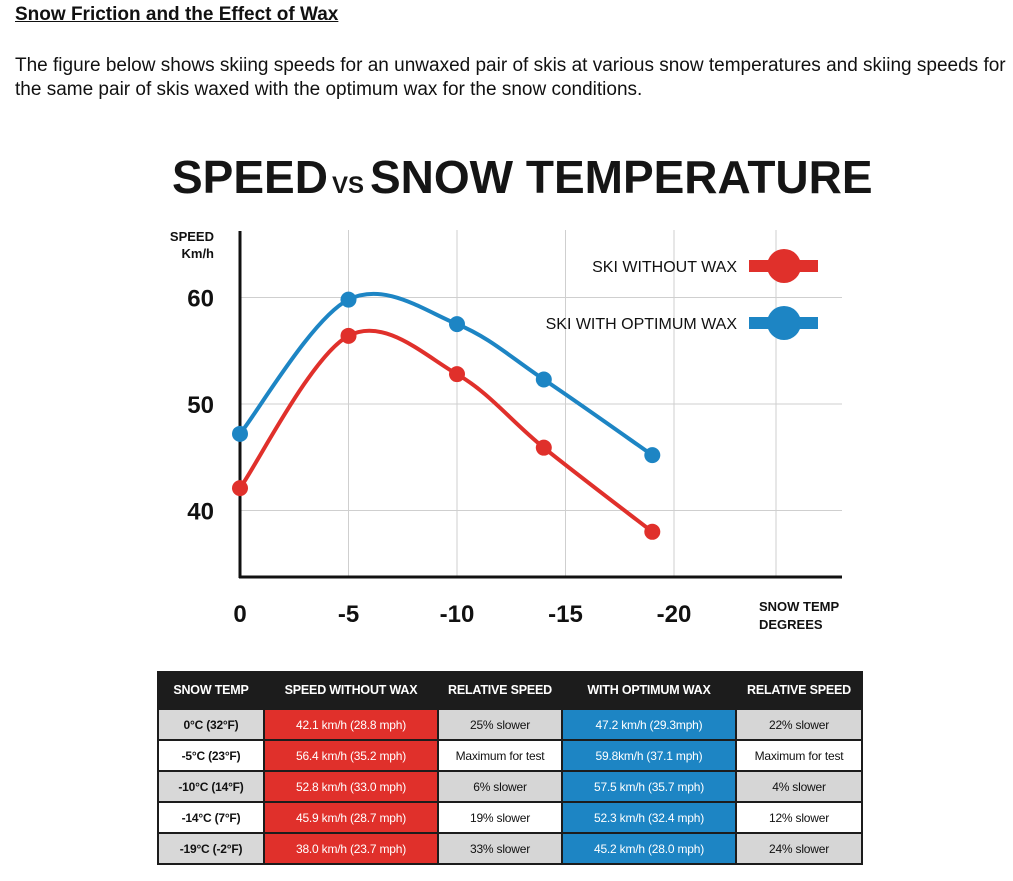 The height and width of the screenshot is (881, 1013). What do you see at coordinates (649, 724) in the screenshot?
I see `cell-speed-with-wax: 47.2 km/h (29.3mph)` at bounding box center [649, 724].